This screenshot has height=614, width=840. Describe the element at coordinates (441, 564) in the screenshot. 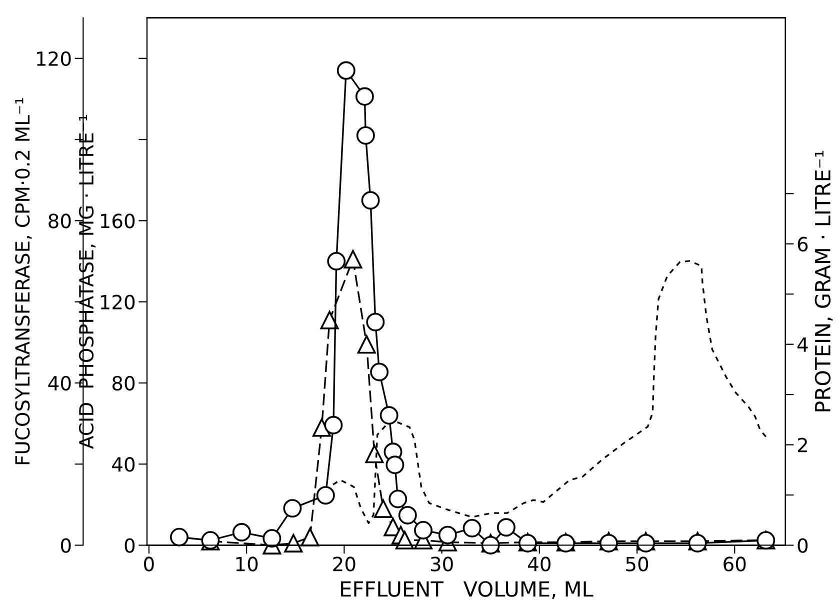

I see `x-tick-label: 30` at that location.